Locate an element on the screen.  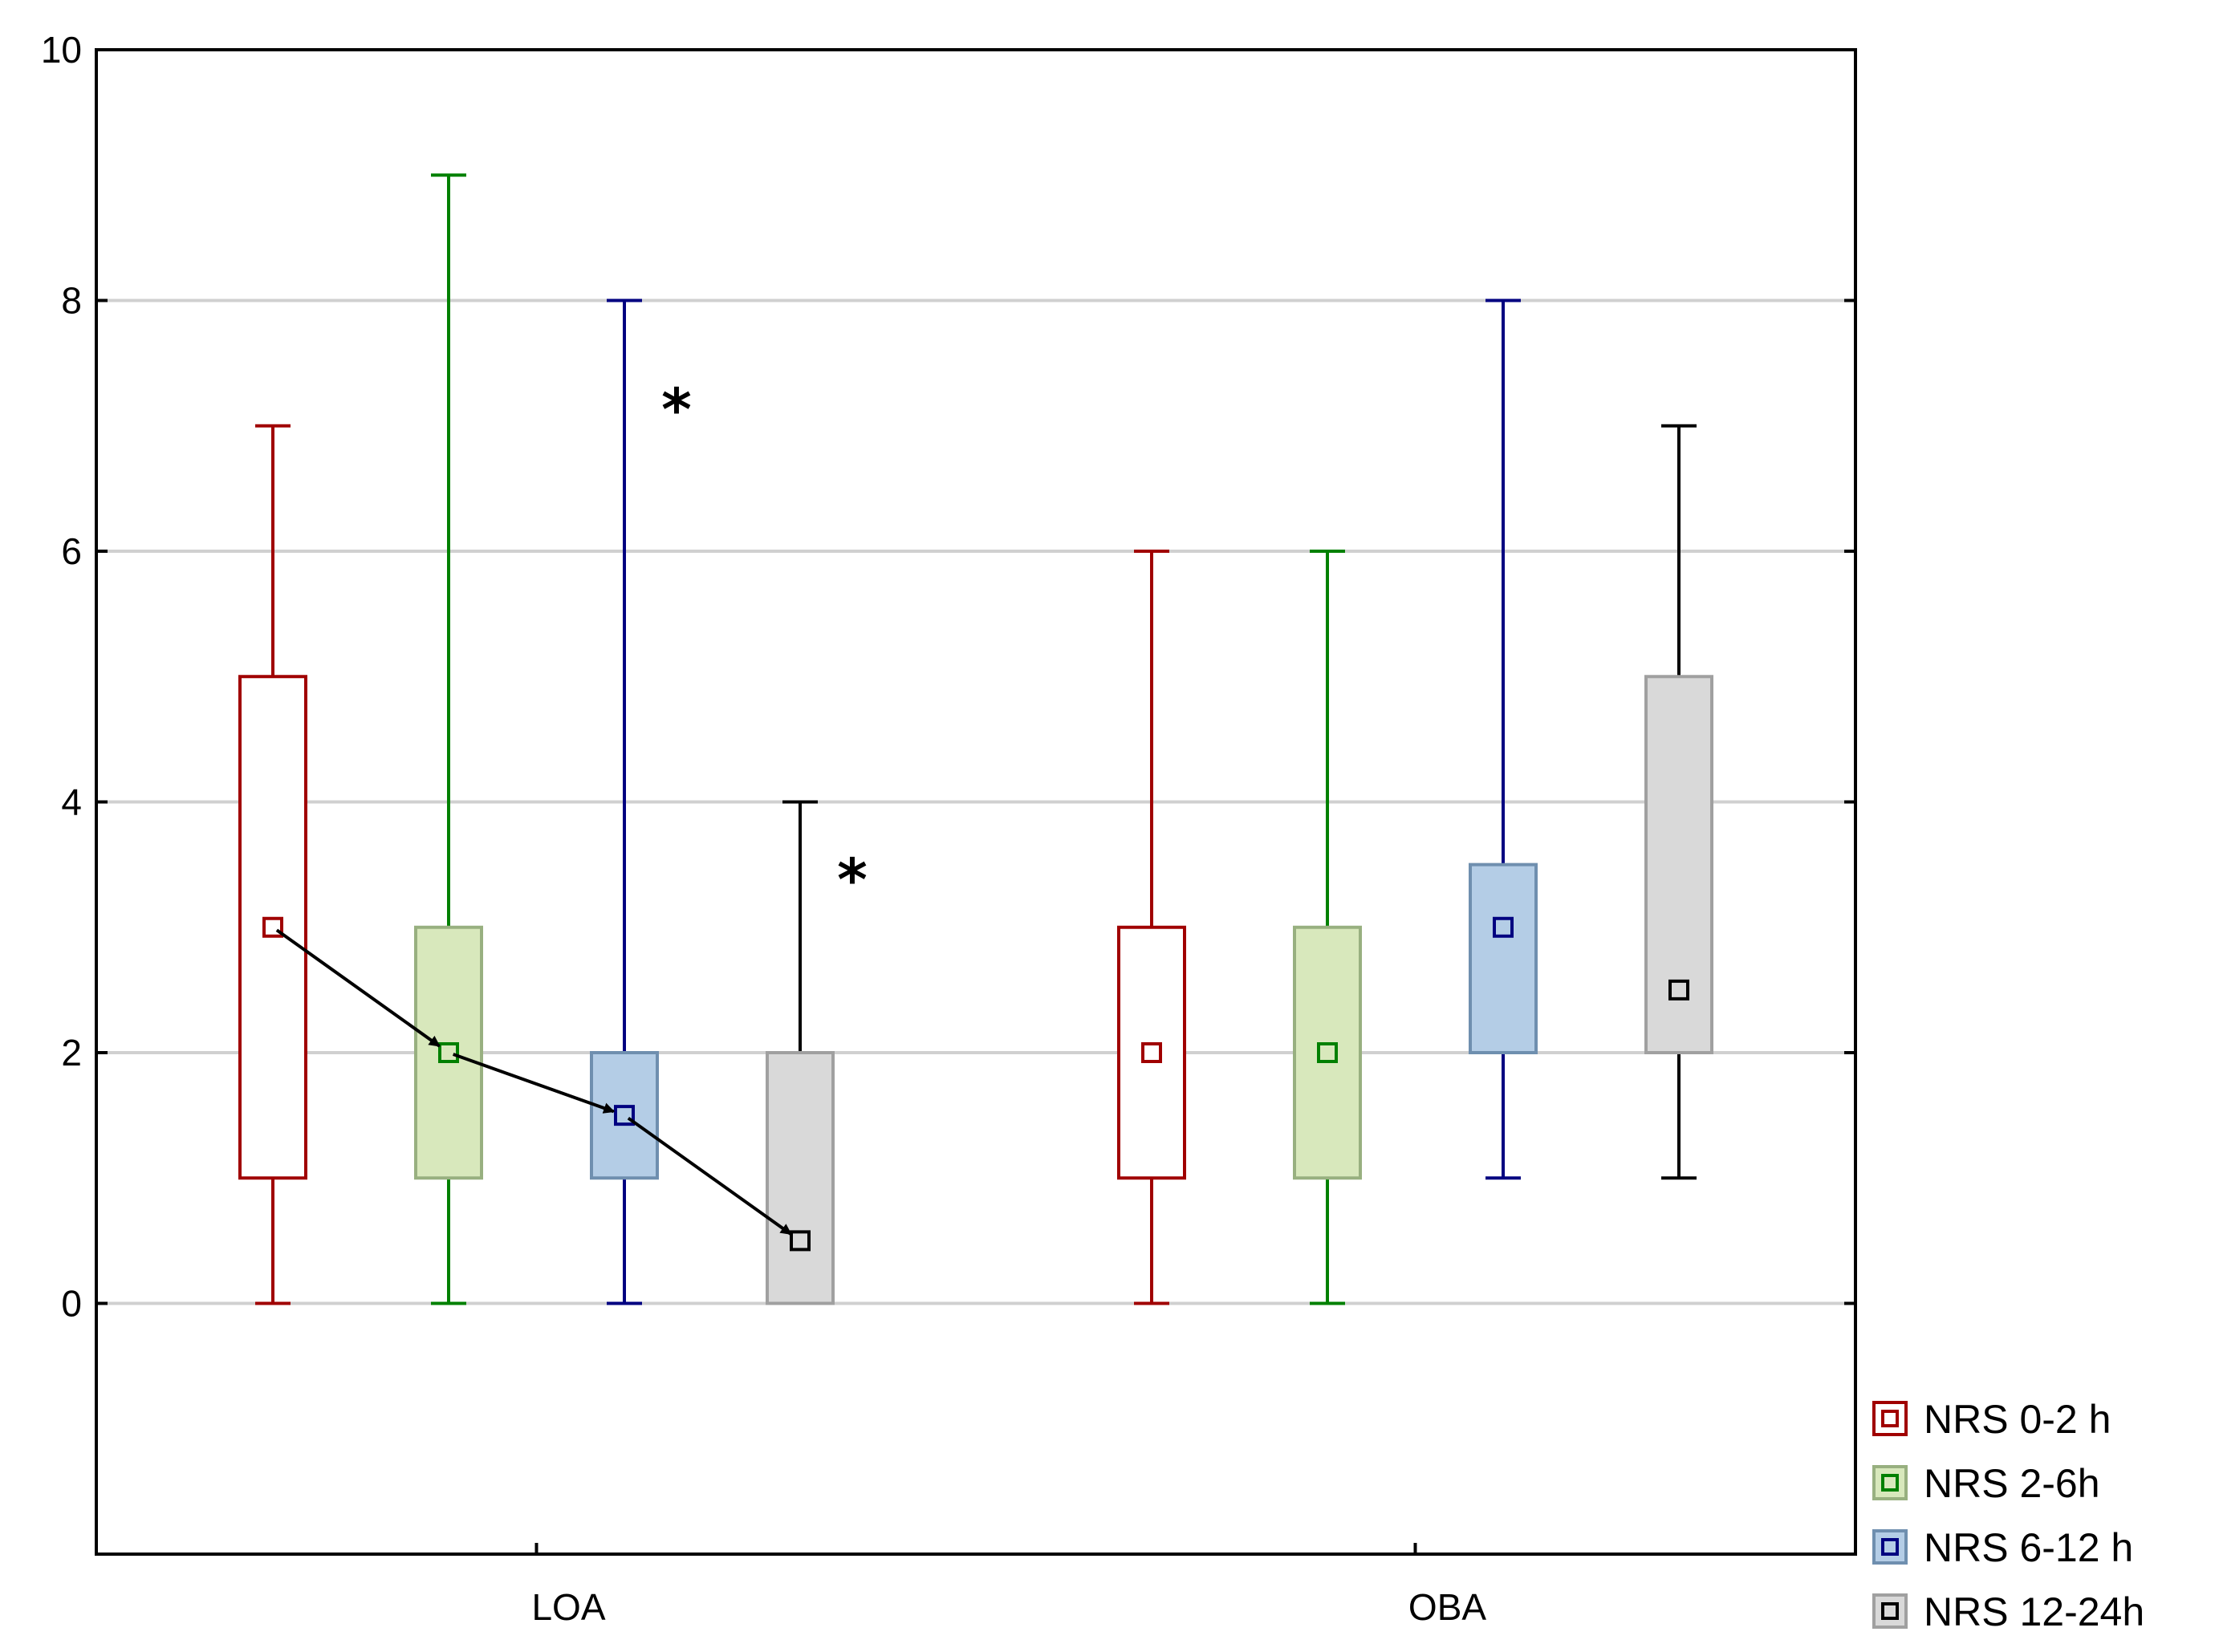
y-tick-label: 0 is located at coordinates (71, 1304).